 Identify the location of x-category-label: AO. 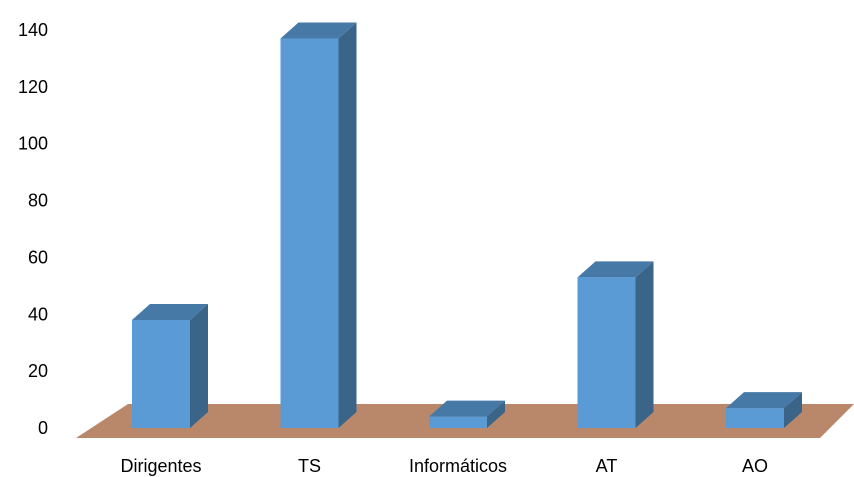
(755, 466).